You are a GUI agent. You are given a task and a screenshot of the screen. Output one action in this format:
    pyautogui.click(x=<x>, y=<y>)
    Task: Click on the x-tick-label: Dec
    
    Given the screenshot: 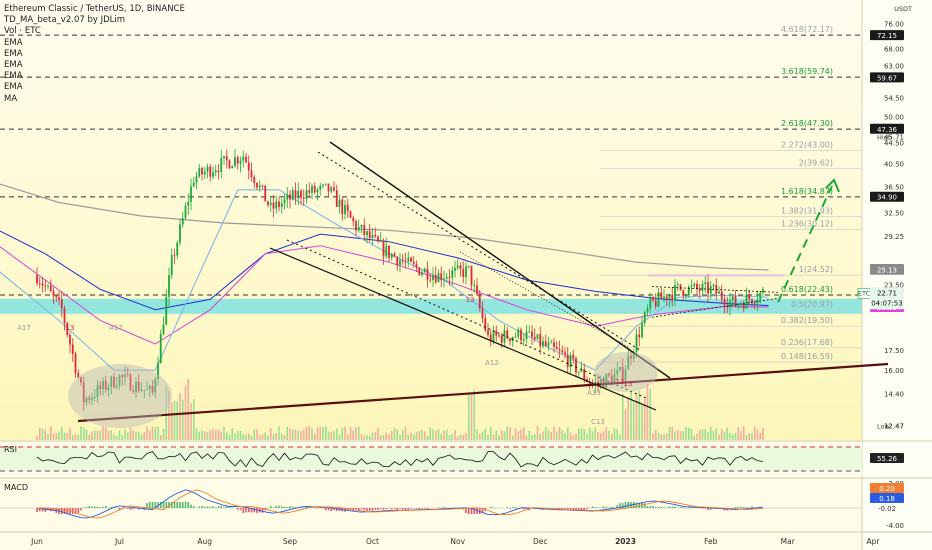 What is the action you would take?
    pyautogui.click(x=540, y=541)
    